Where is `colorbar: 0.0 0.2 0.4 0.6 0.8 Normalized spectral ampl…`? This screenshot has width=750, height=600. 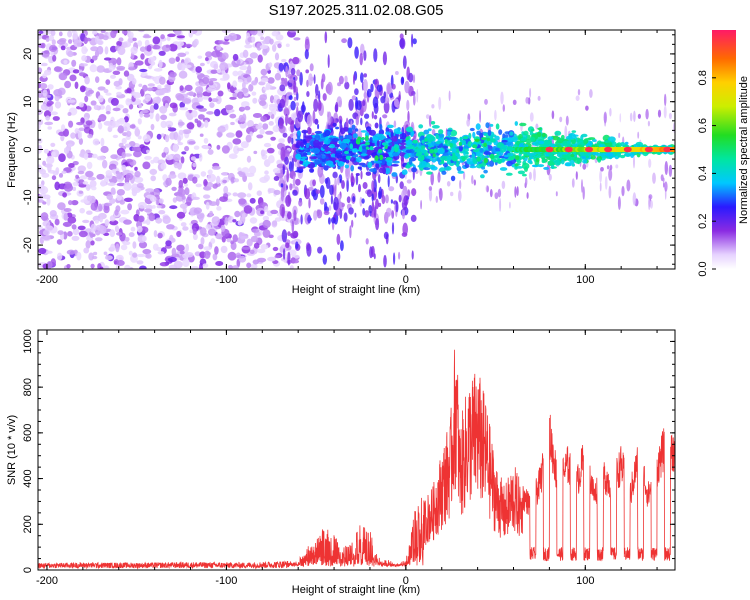 colorbar: 0.0 0.2 0.4 0.6 0.8 Normalized spectral ampl… is located at coordinates (723, 153).